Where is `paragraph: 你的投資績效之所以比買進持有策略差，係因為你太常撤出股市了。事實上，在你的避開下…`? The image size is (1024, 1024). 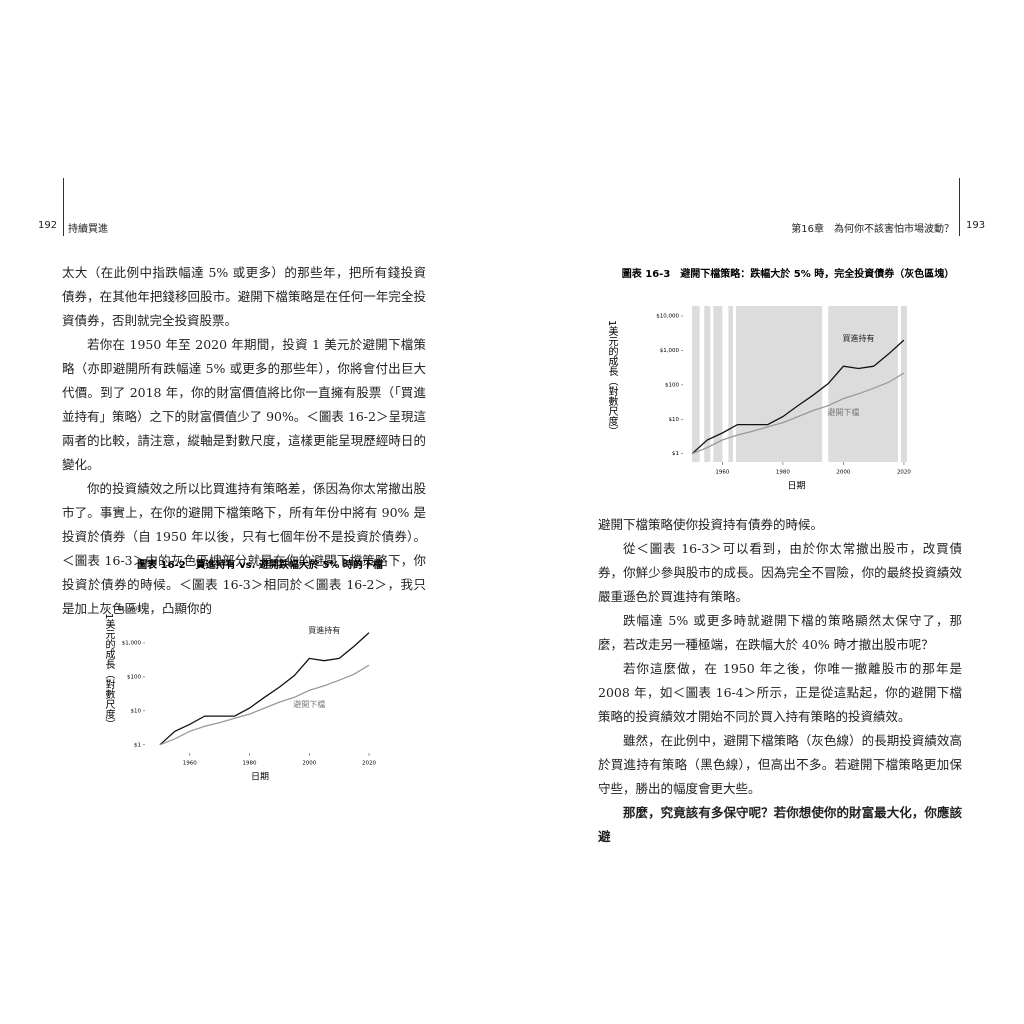
paragraph: 你的投資績效之所以比買進持有策略差，係因為你太常撤出股市了。事實上，在你的避開下… is located at coordinates (244, 548).